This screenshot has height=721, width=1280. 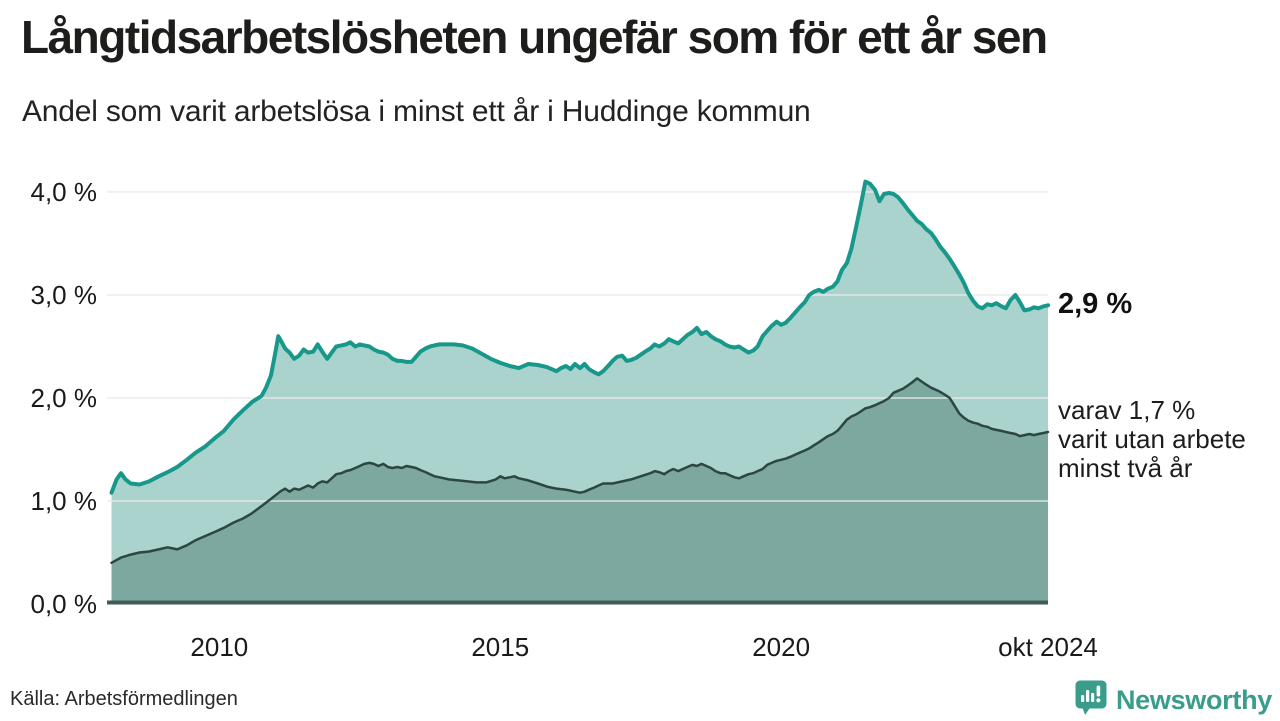 I want to click on y-axis-tick-label: 3,0 %, so click(x=64, y=294).